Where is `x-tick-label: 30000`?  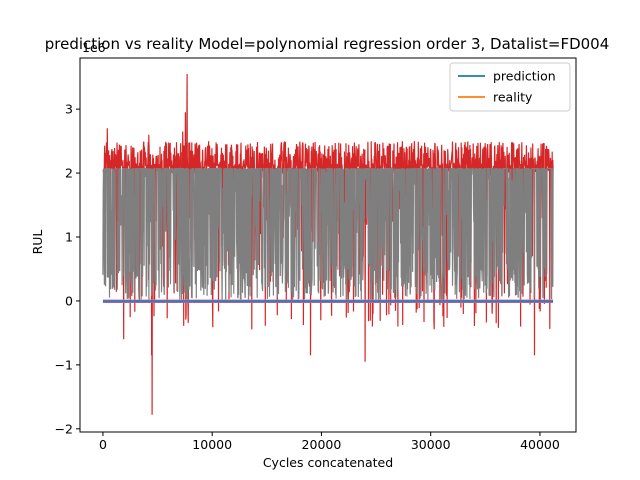 x-tick-label: 30000 is located at coordinates (431, 444).